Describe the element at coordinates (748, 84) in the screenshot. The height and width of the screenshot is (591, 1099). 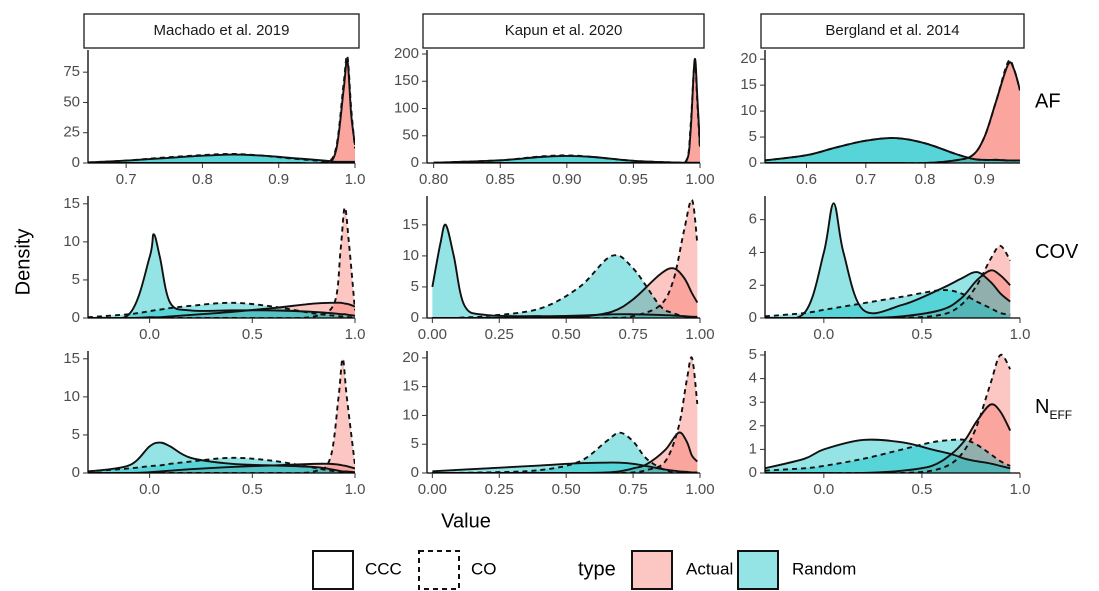
I see `y-tick-label: 15` at that location.